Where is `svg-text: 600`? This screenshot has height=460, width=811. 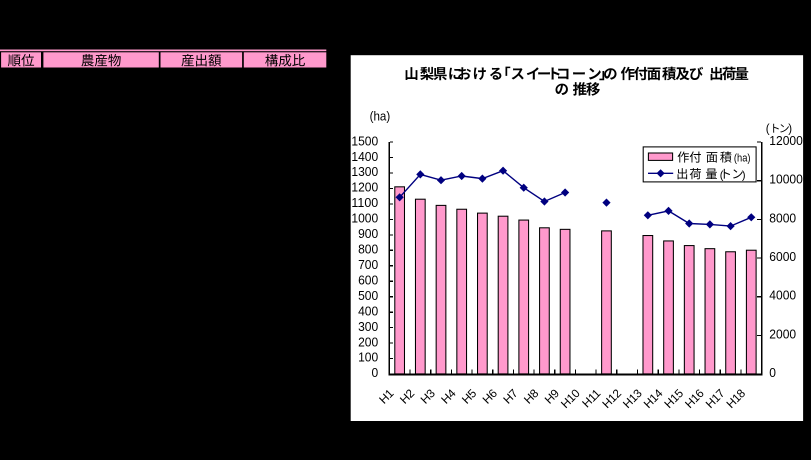
svg-text: 600 is located at coordinates (368, 279).